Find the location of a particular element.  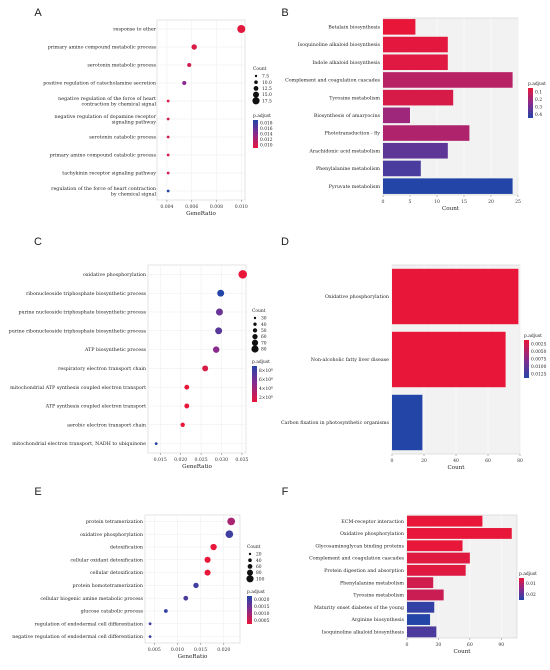

color-bar is located at coordinates (249, 610).